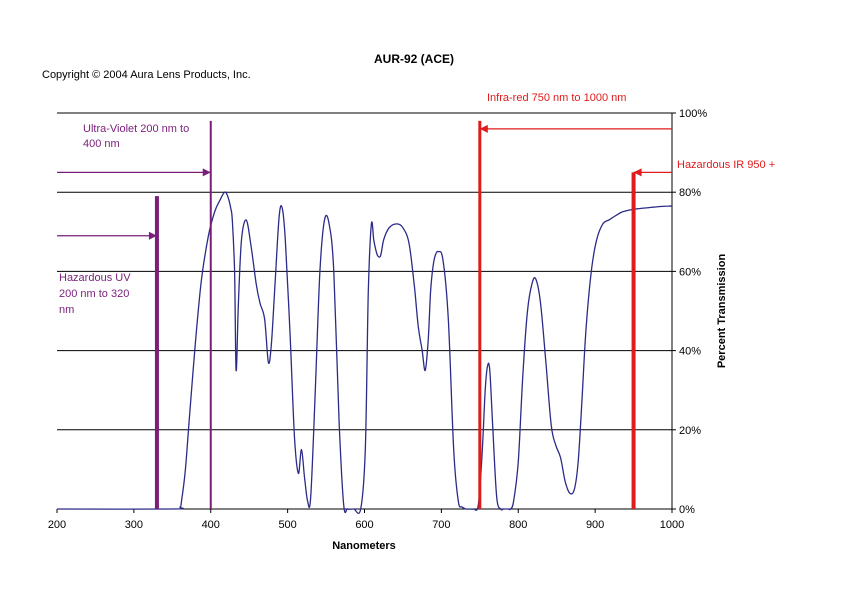  Describe the element at coordinates (690, 193) in the screenshot. I see `y-tick-label: 80%` at that location.